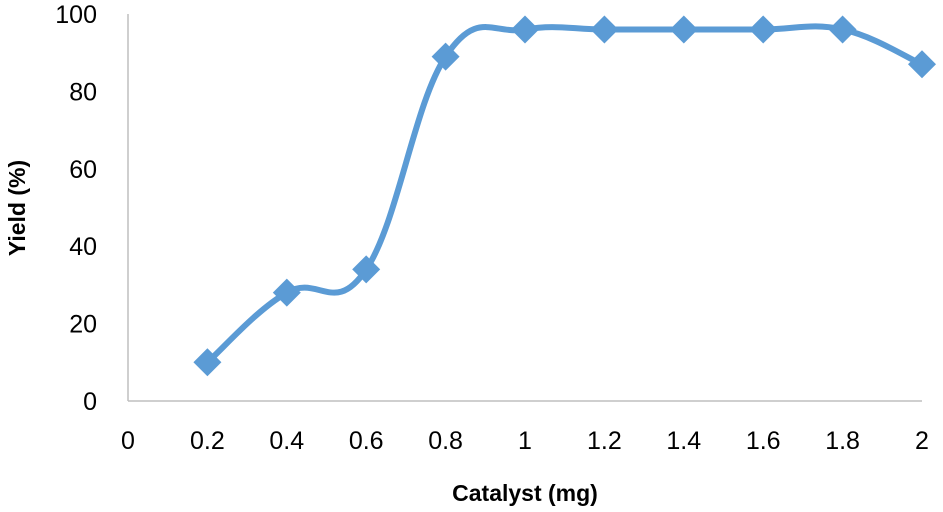 The width and height of the screenshot is (943, 512). Describe the element at coordinates (604, 441) in the screenshot. I see `x-tick-label: 1.2` at that location.